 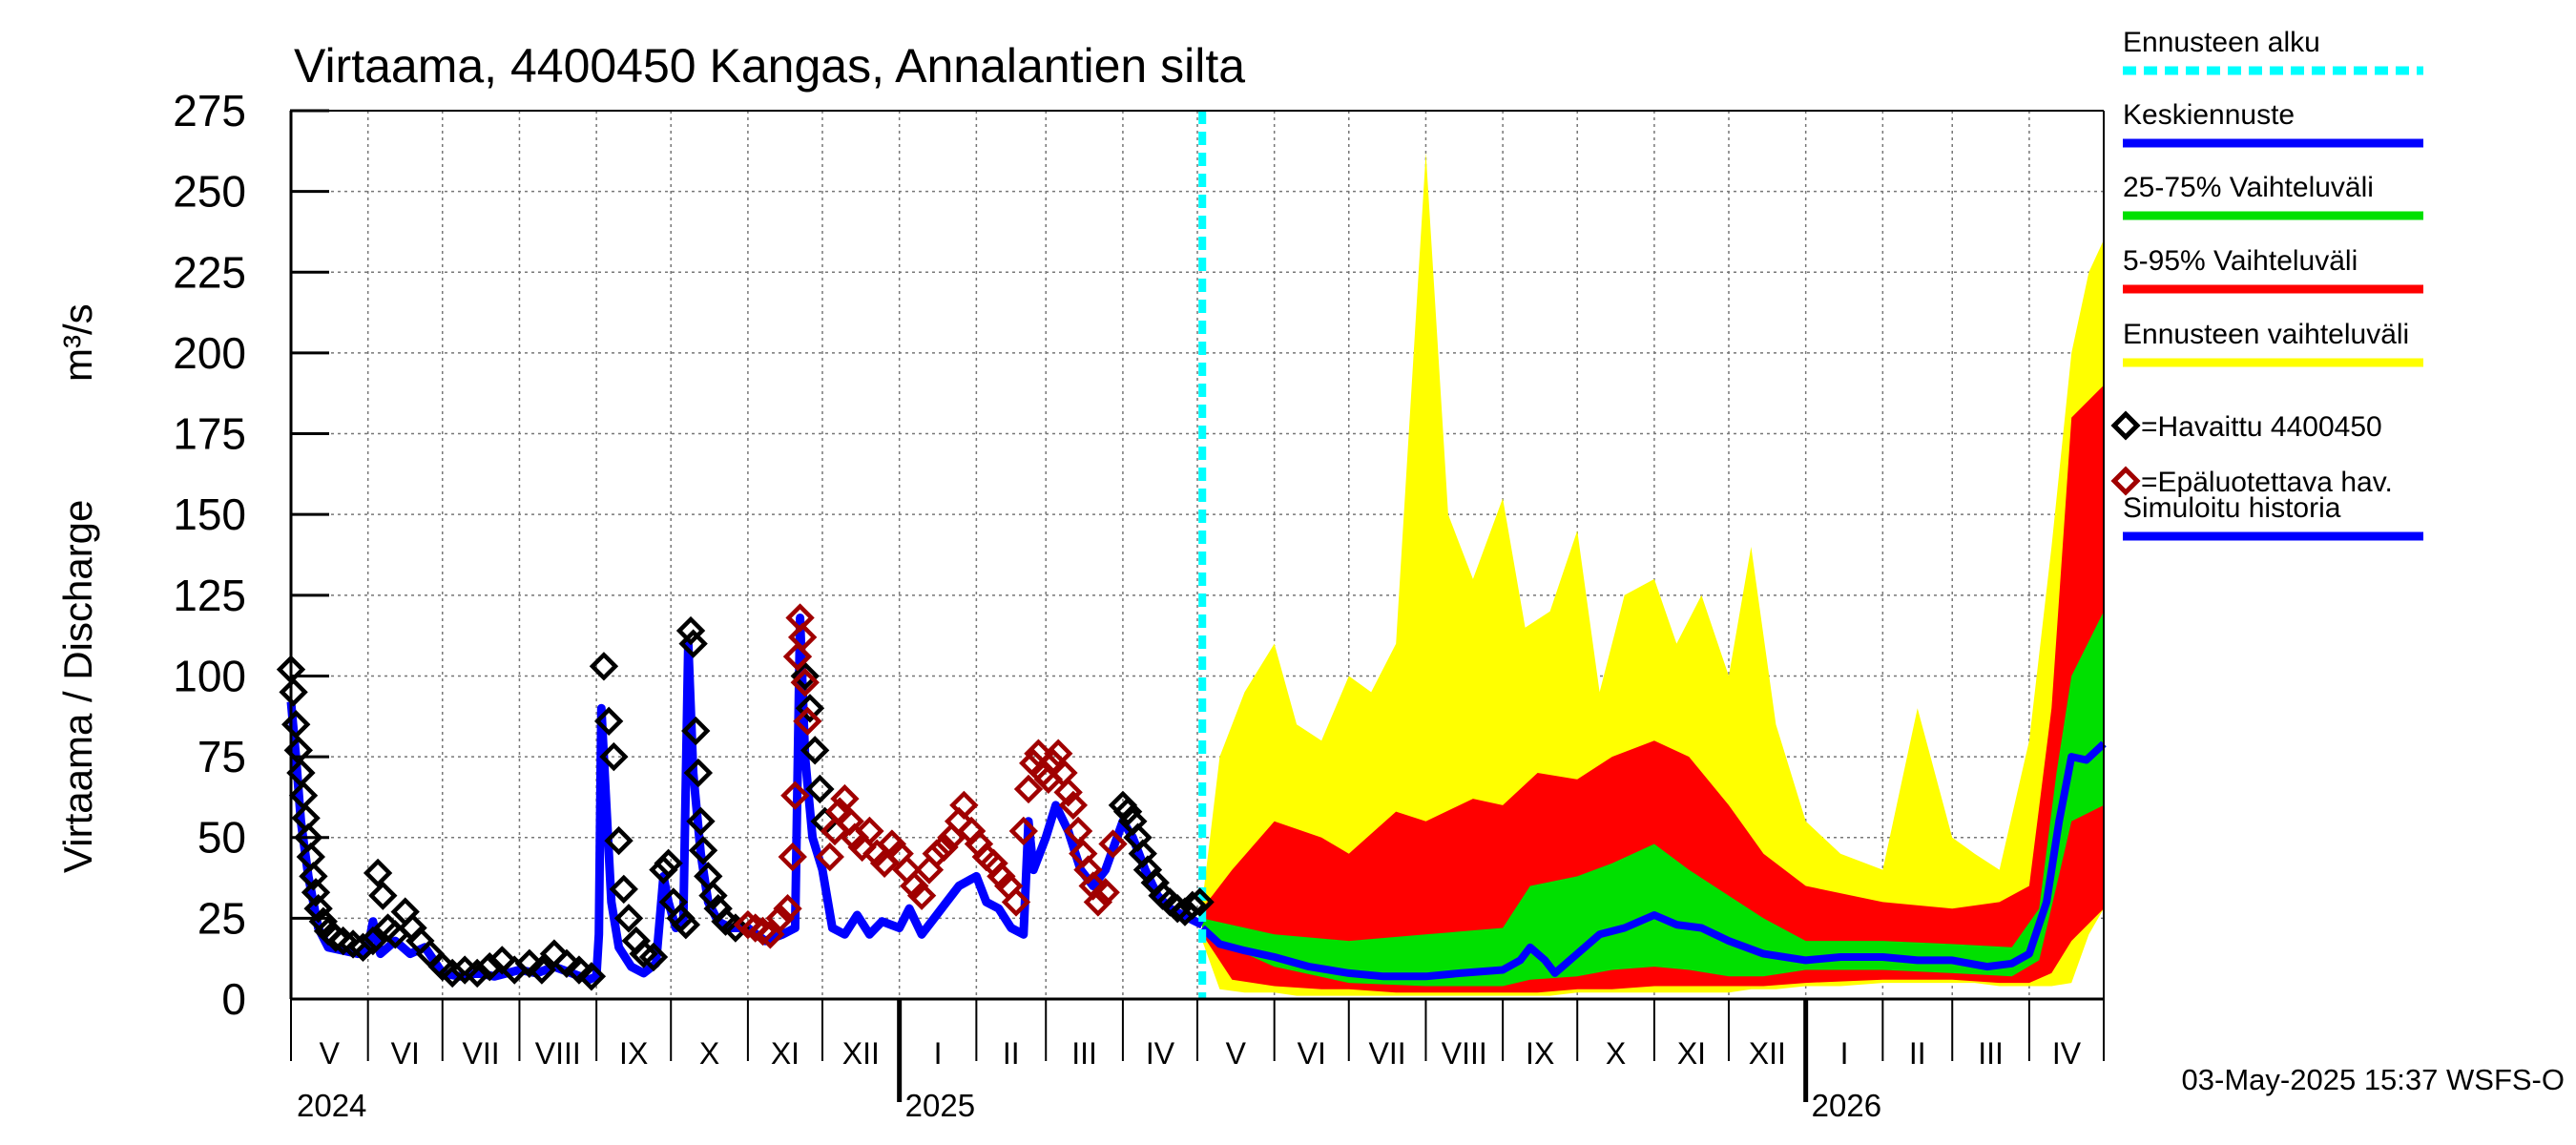 What do you see at coordinates (745, 797) in the screenshot?
I see `observation-markers` at bounding box center [745, 797].